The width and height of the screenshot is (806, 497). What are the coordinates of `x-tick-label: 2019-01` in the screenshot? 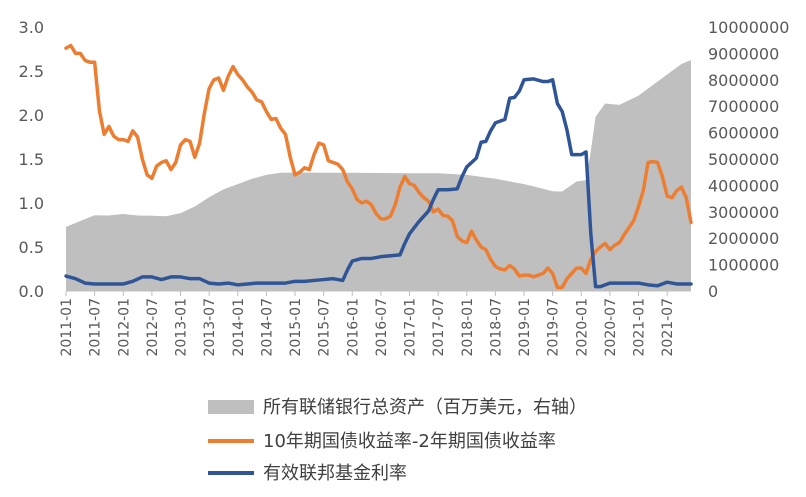 It's located at (525, 327).